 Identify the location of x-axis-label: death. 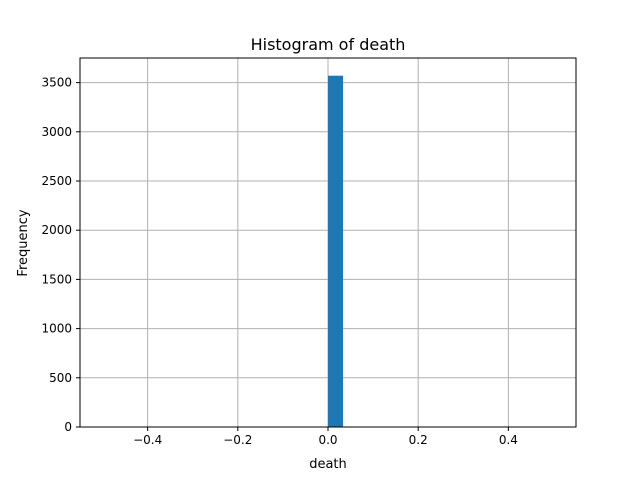
(328, 464).